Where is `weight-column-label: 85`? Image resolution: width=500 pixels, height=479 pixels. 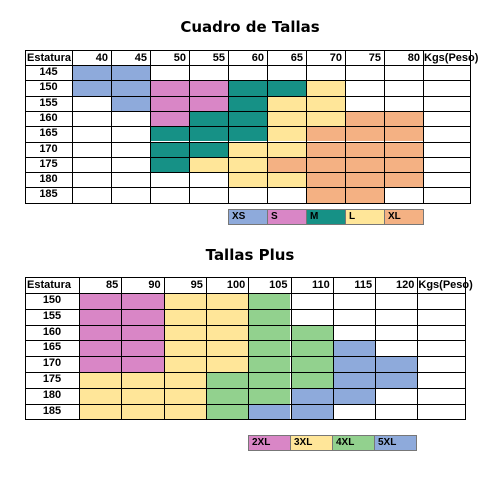 weight-column-label: 85 is located at coordinates (112, 285).